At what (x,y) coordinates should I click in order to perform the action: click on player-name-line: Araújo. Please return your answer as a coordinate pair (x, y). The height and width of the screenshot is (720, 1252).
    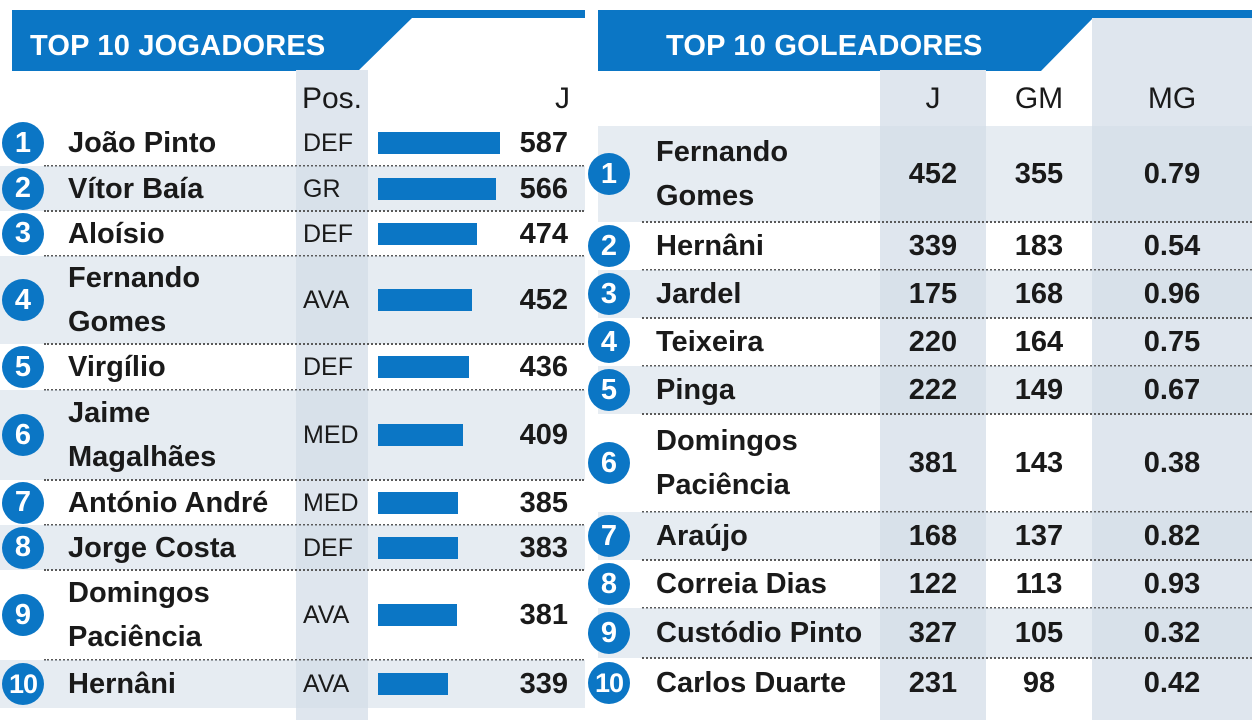
    Looking at the image, I should click on (702, 536).